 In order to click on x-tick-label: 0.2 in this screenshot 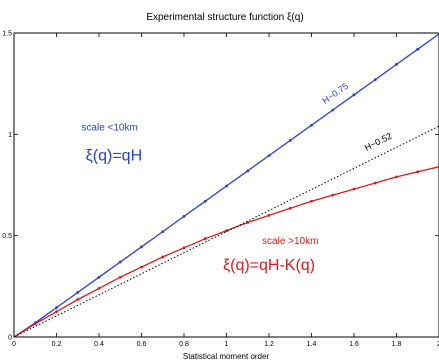, I will do `click(57, 344)`.